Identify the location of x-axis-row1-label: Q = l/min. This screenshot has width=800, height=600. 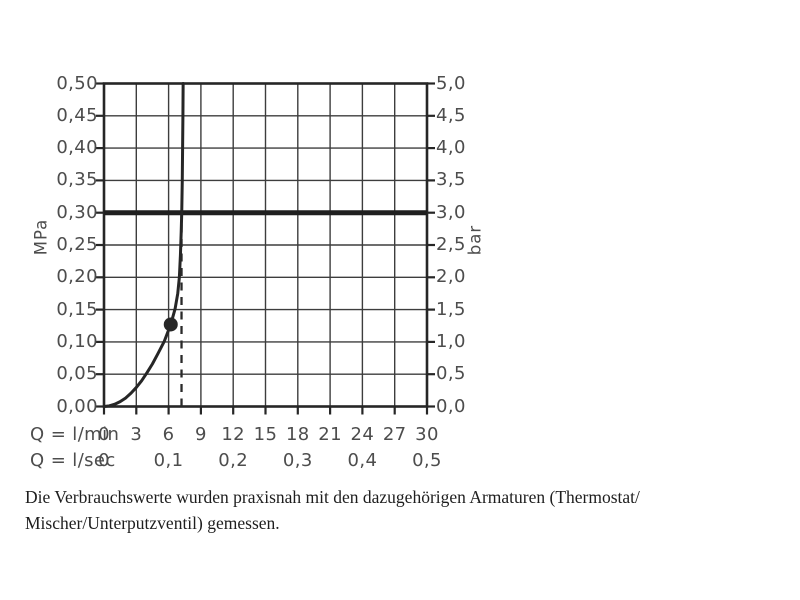
(75, 434).